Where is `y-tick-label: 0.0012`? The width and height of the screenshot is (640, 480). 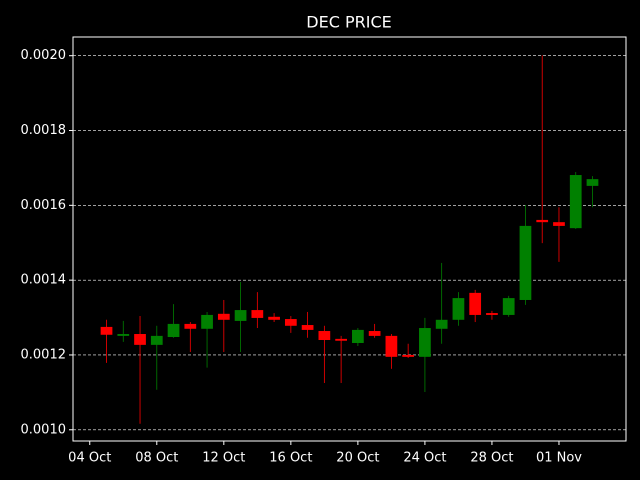
y-tick-label: 0.0012 is located at coordinates (44, 354).